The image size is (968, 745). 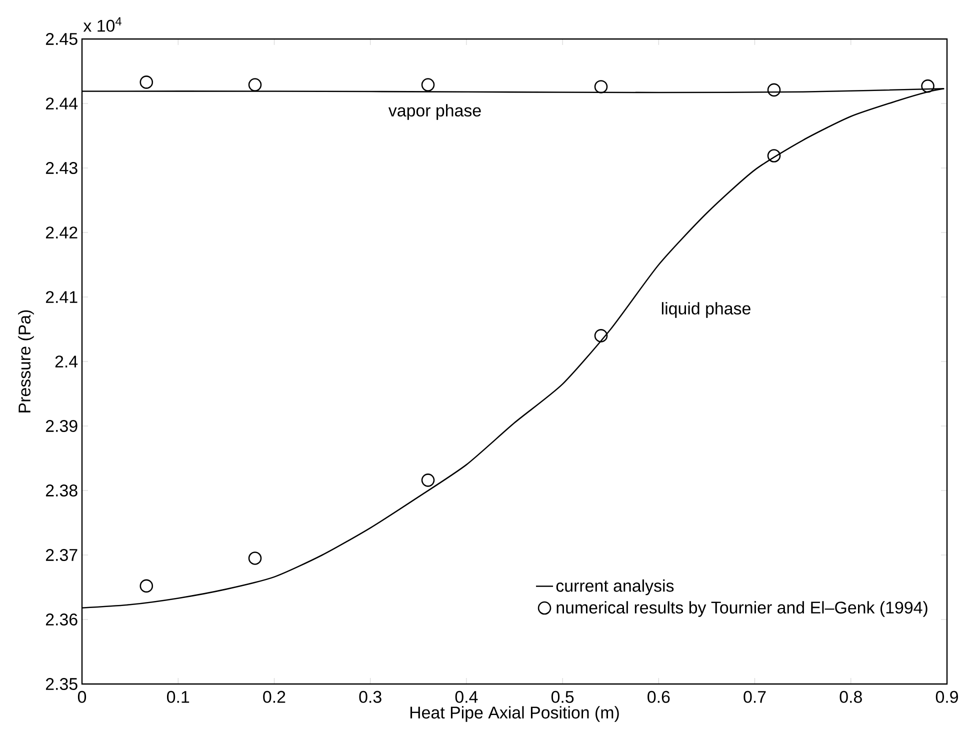 I want to click on x-tick-label: 0.6, so click(x=659, y=696).